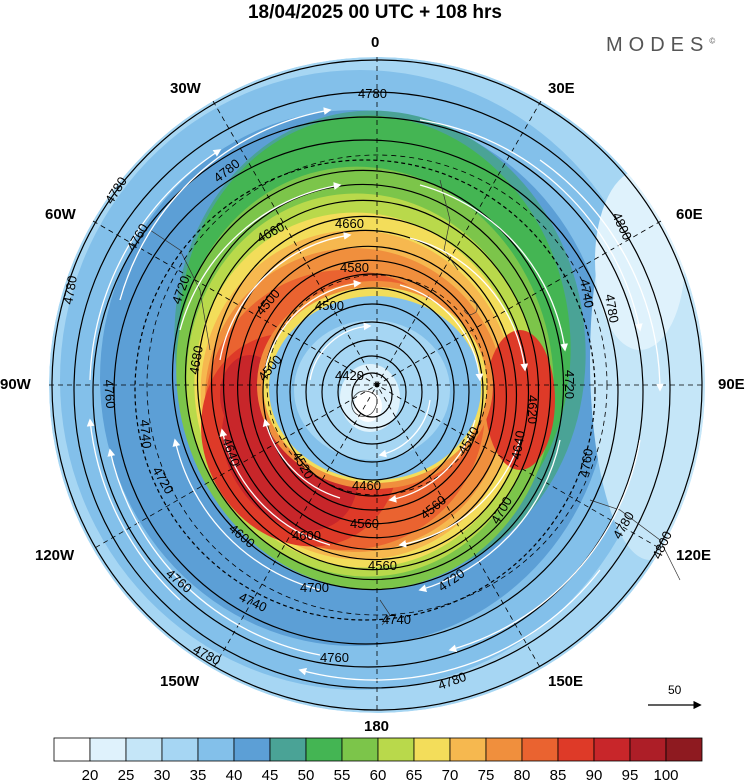 This screenshot has width=750, height=782. I want to click on contour-label: 4620, so click(532, 409).